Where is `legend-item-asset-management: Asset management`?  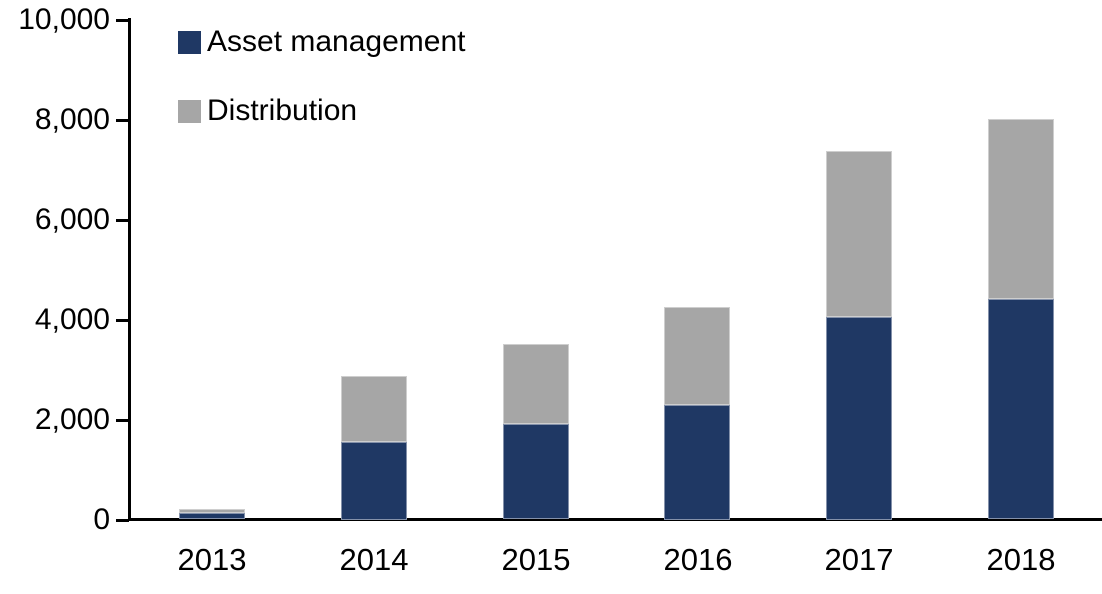
legend-item-asset-management: Asset management is located at coordinates (321, 41).